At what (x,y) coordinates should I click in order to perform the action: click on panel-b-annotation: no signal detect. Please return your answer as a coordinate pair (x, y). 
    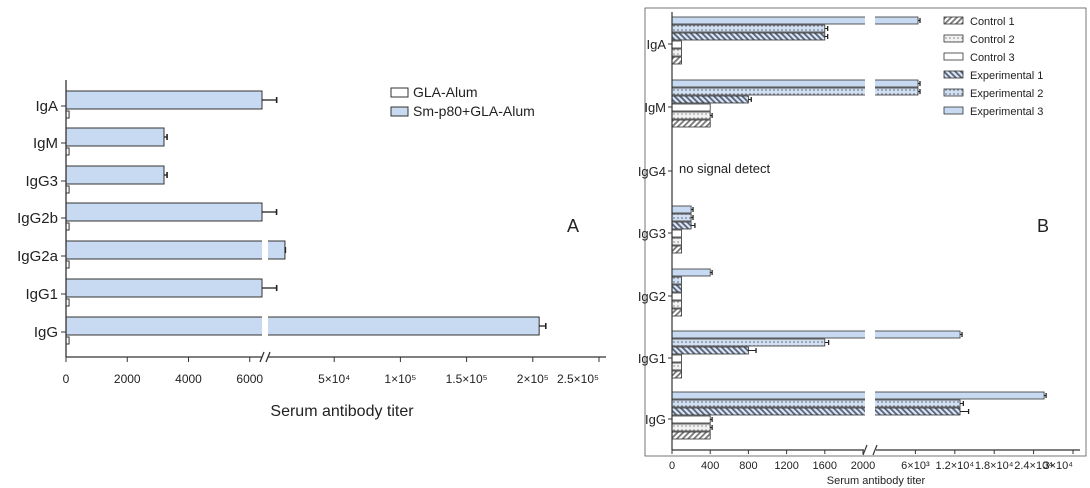
    Looking at the image, I should click on (724, 168).